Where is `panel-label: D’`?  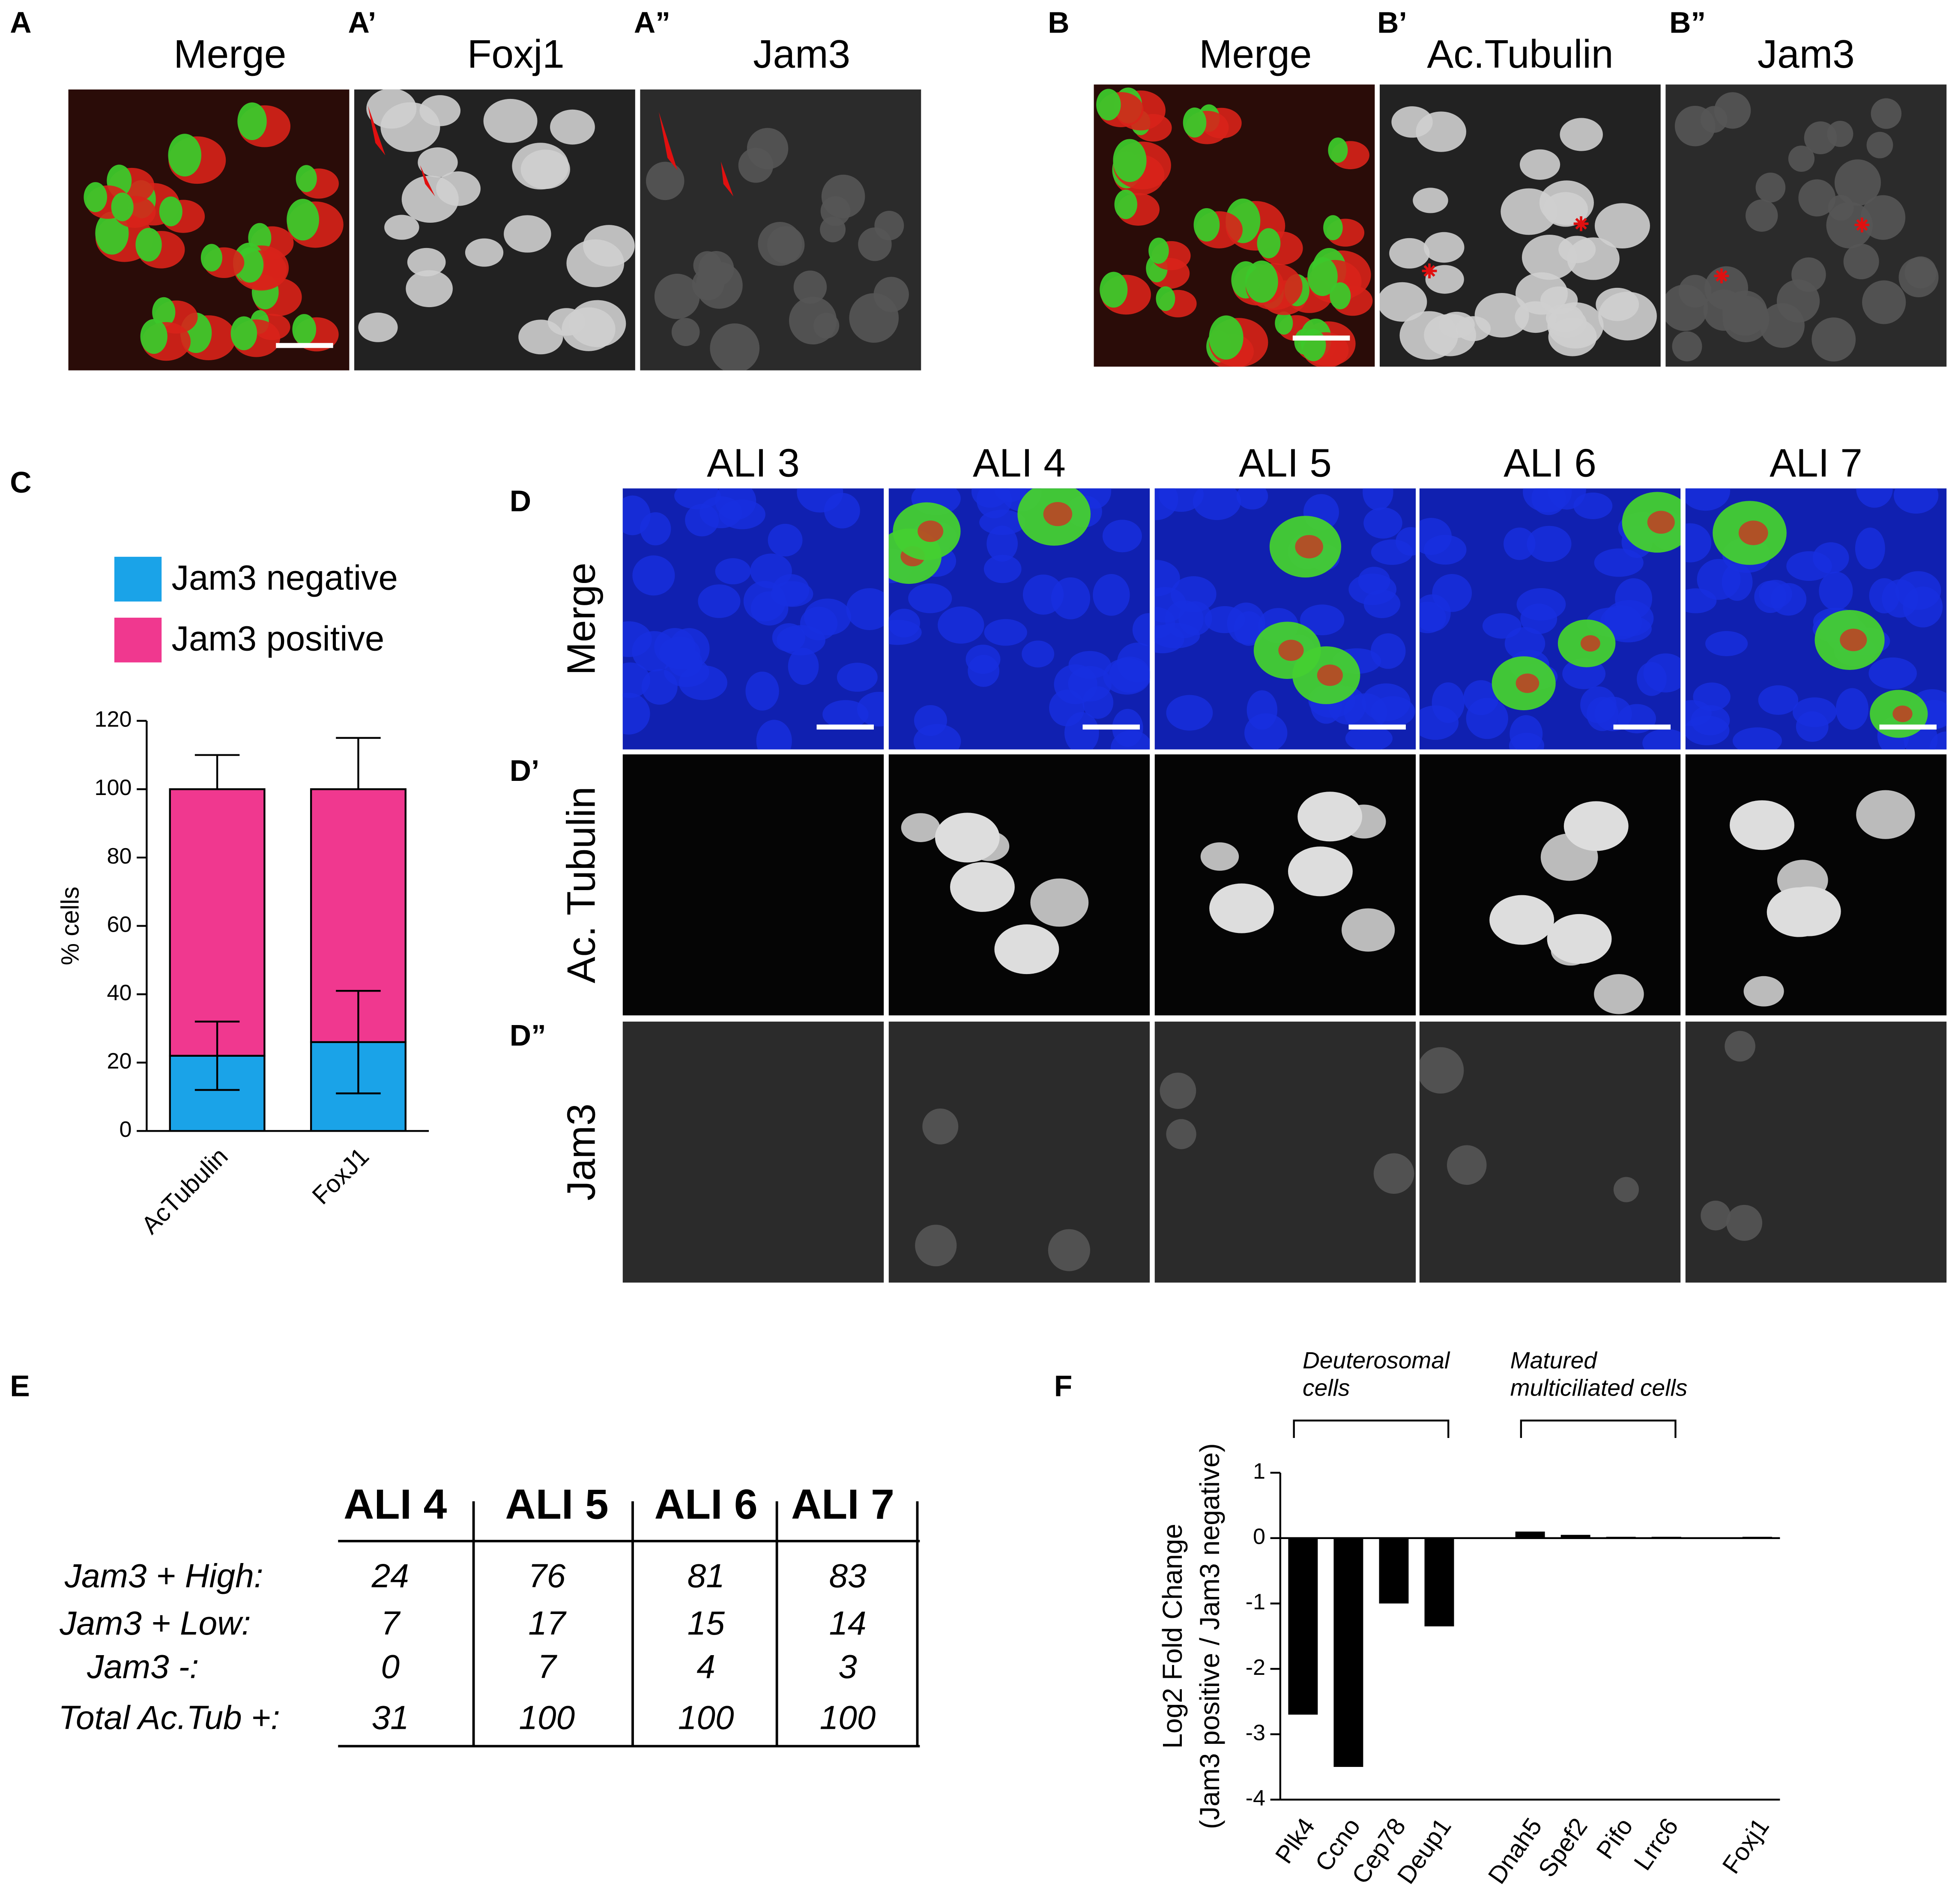 panel-label: D’ is located at coordinates (525, 770).